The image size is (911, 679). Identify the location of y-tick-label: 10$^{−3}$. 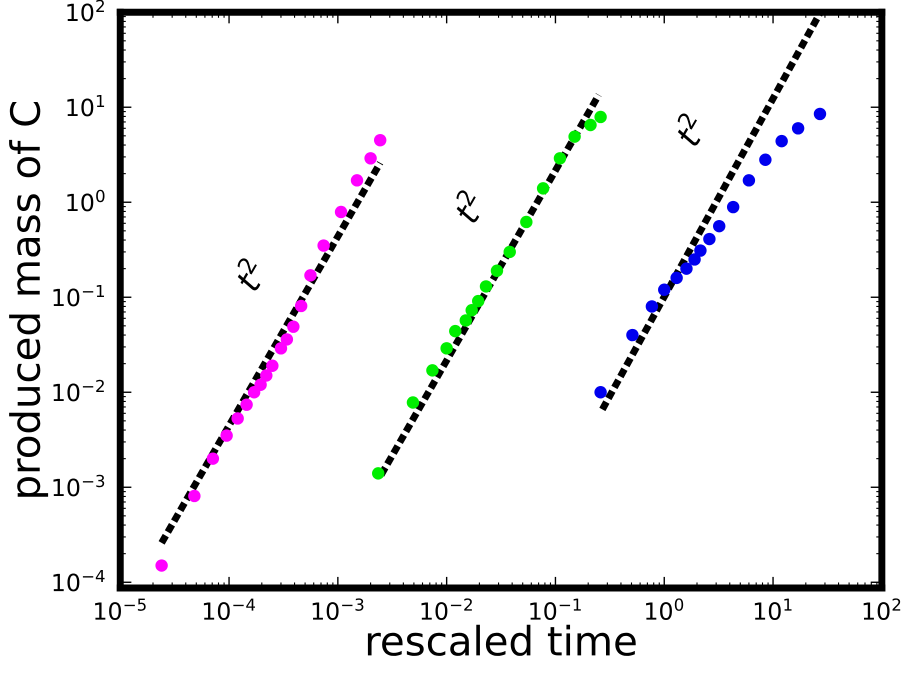
(78, 485).